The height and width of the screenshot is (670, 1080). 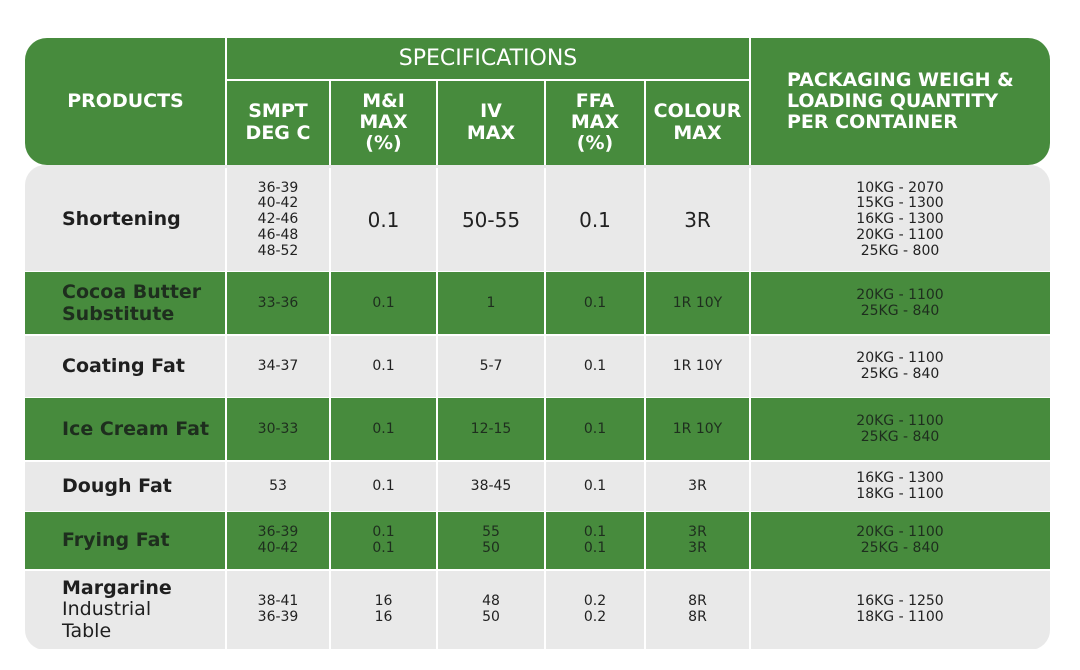 What do you see at coordinates (900, 79) in the screenshot?
I see `cell-text: PACKAGING WEIGH &` at bounding box center [900, 79].